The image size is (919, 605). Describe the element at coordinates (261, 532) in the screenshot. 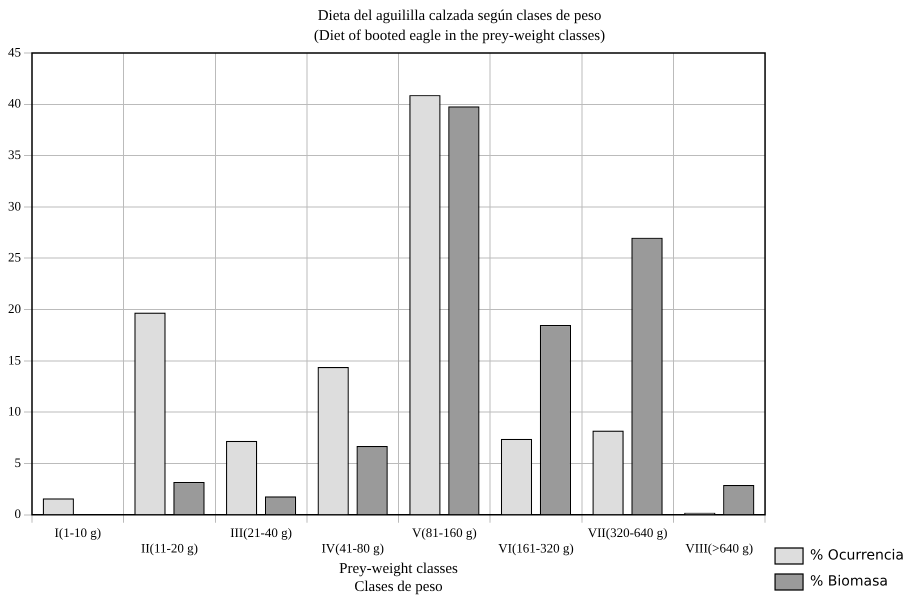

I see `x-tick-label: III(21-40 g)` at that location.